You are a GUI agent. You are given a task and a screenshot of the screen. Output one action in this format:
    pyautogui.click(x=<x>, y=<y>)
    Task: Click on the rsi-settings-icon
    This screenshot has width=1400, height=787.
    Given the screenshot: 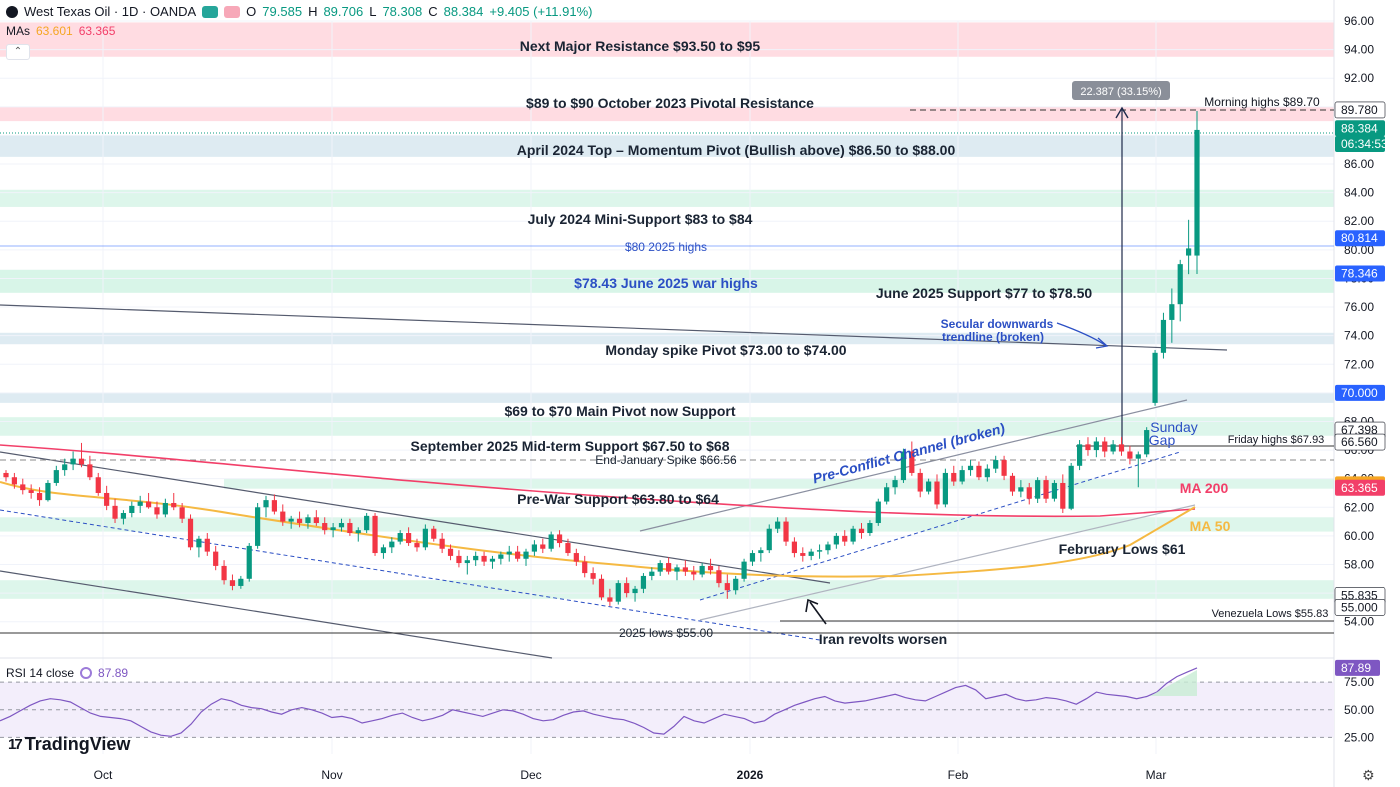 What is the action you would take?
    pyautogui.click(x=86, y=673)
    